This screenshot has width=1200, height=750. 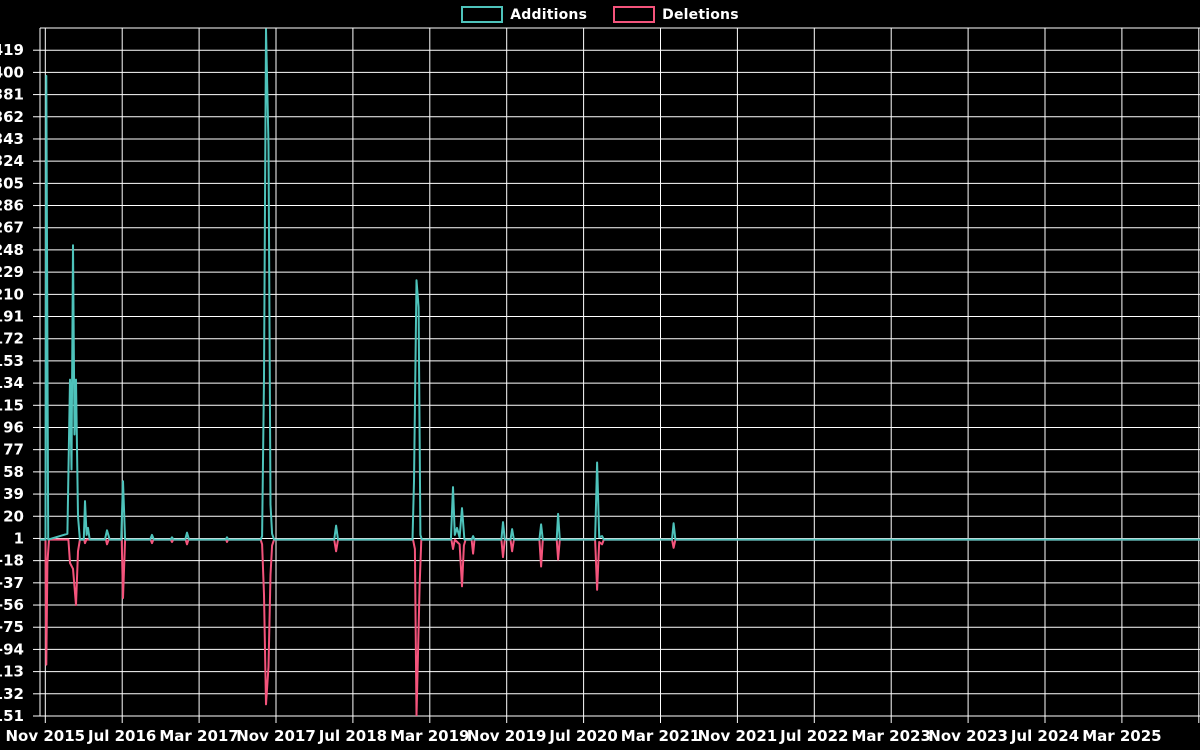 What do you see at coordinates (12, 250) in the screenshot?
I see `y-tick-label: 248` at bounding box center [12, 250].